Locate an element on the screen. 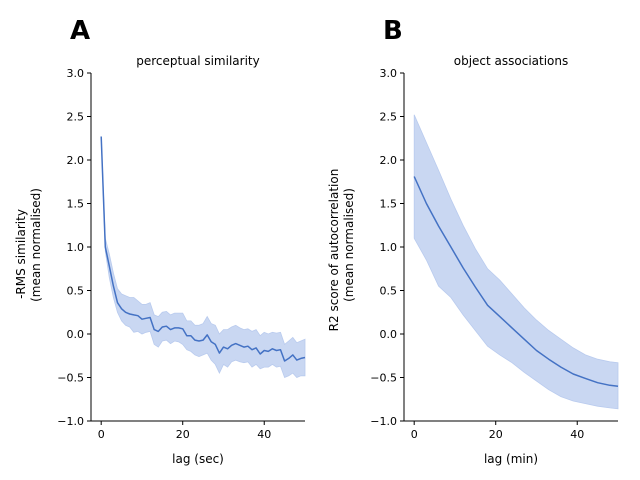  panel-a-y-tick-label: 3.0 is located at coordinates (76, 73).